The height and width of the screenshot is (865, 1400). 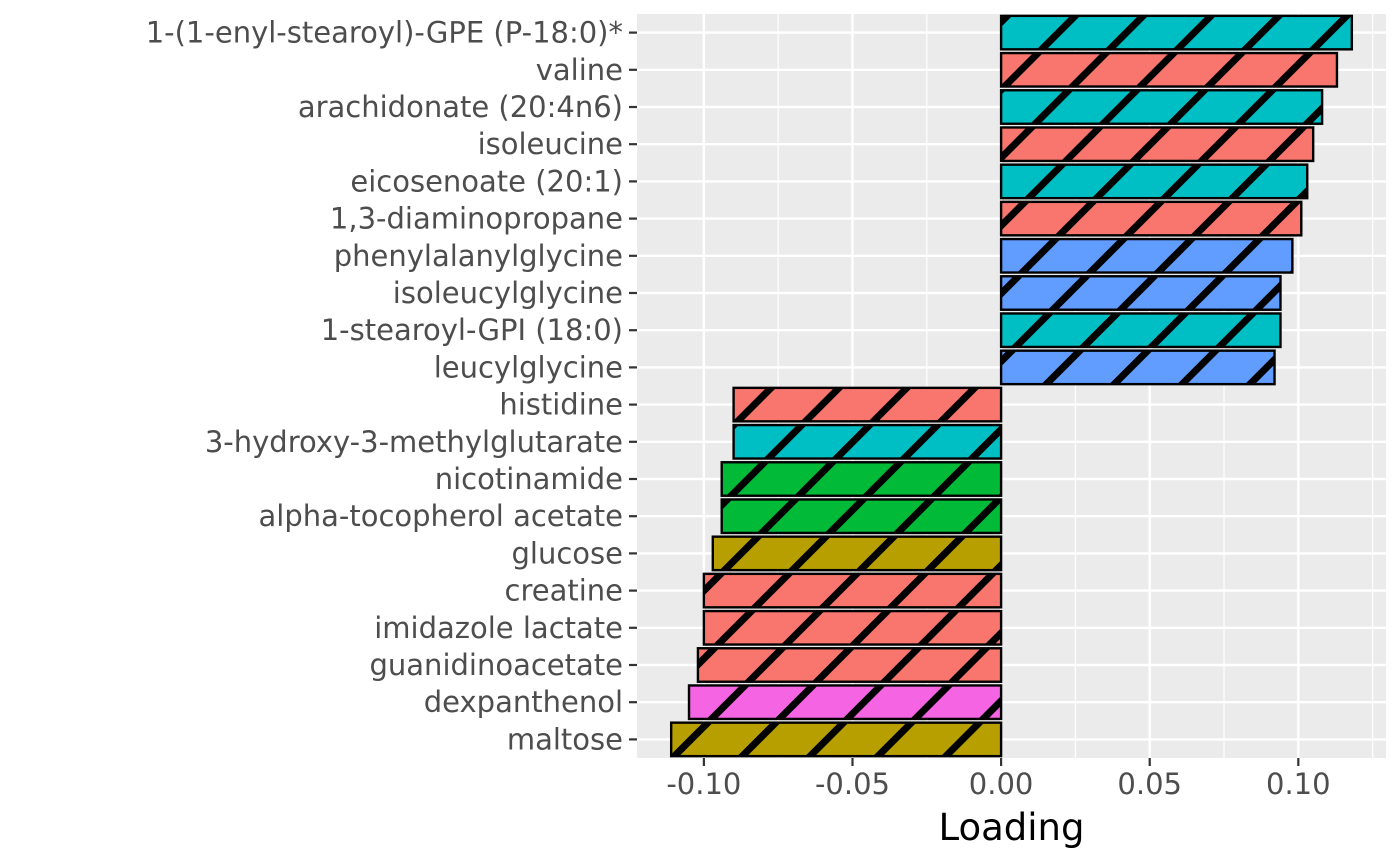 What do you see at coordinates (1001, 784) in the screenshot?
I see `x-tick-label: 0.00` at bounding box center [1001, 784].